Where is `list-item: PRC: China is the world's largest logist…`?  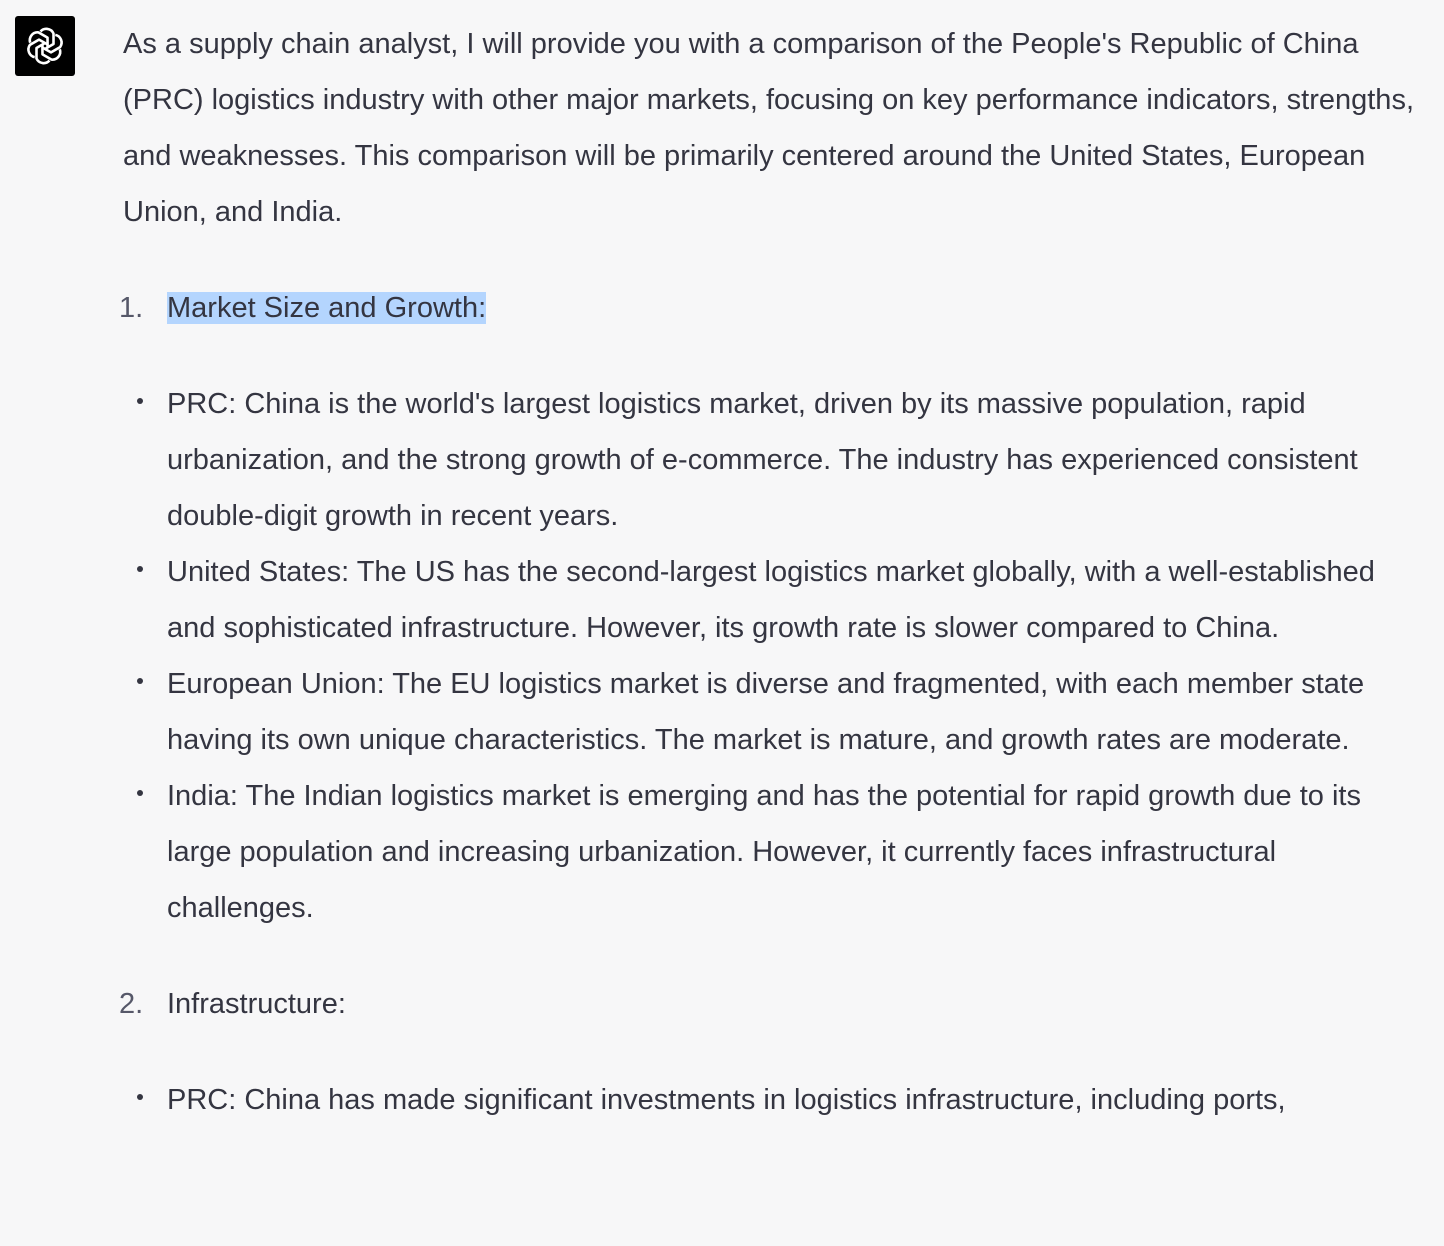 list-item: PRC: China is the world's largest logist… is located at coordinates (785, 460).